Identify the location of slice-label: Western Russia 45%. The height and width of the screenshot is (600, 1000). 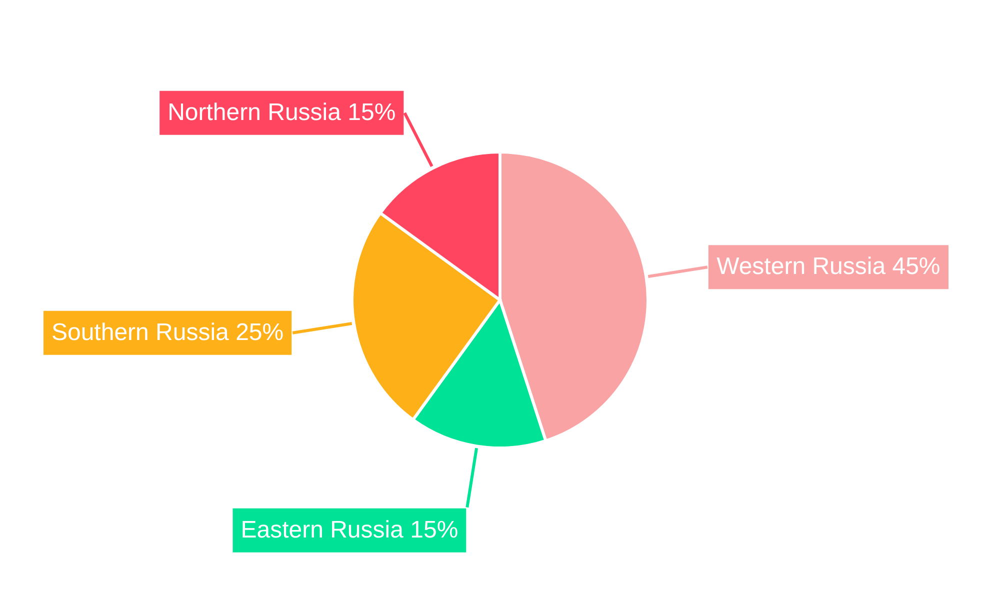
(828, 266).